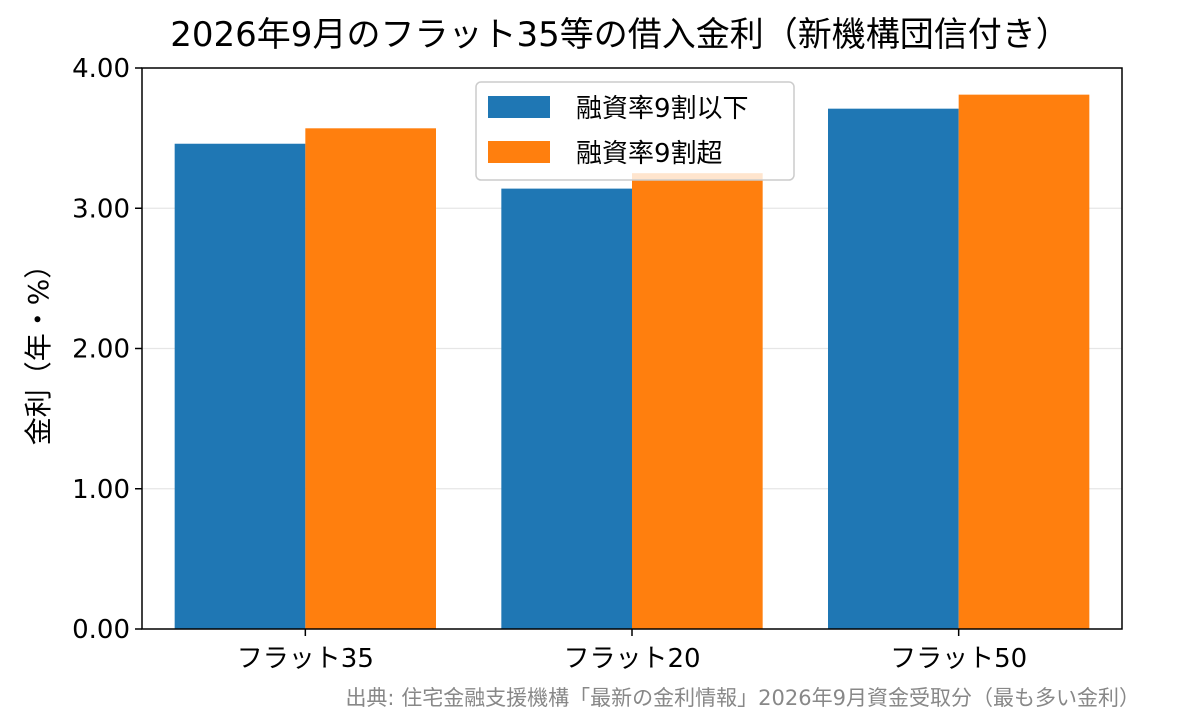 Image resolution: width=1179 pixels, height=725 pixels. What do you see at coordinates (631, 659) in the screenshot?
I see `x-tick-label: フラット20` at bounding box center [631, 659].